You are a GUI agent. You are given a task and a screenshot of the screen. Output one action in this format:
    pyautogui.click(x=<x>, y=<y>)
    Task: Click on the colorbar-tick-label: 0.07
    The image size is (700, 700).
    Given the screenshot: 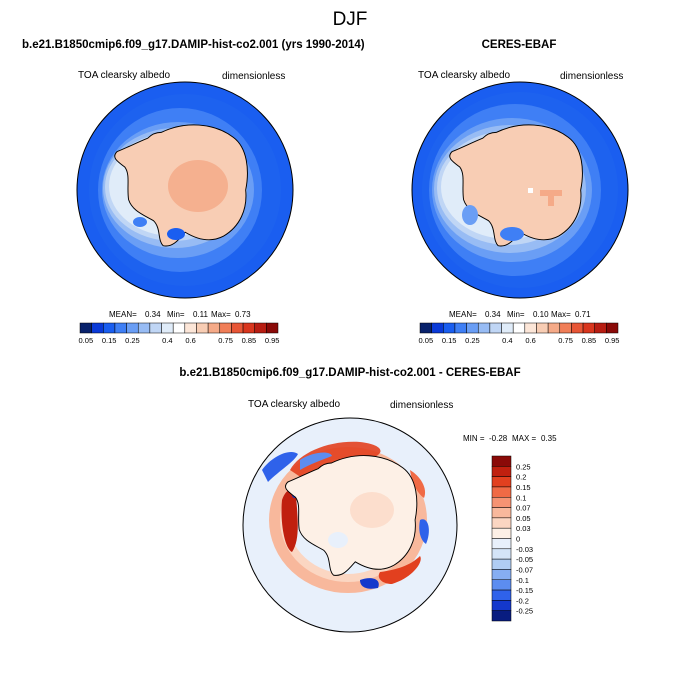 What is the action you would take?
    pyautogui.click(x=523, y=508)
    